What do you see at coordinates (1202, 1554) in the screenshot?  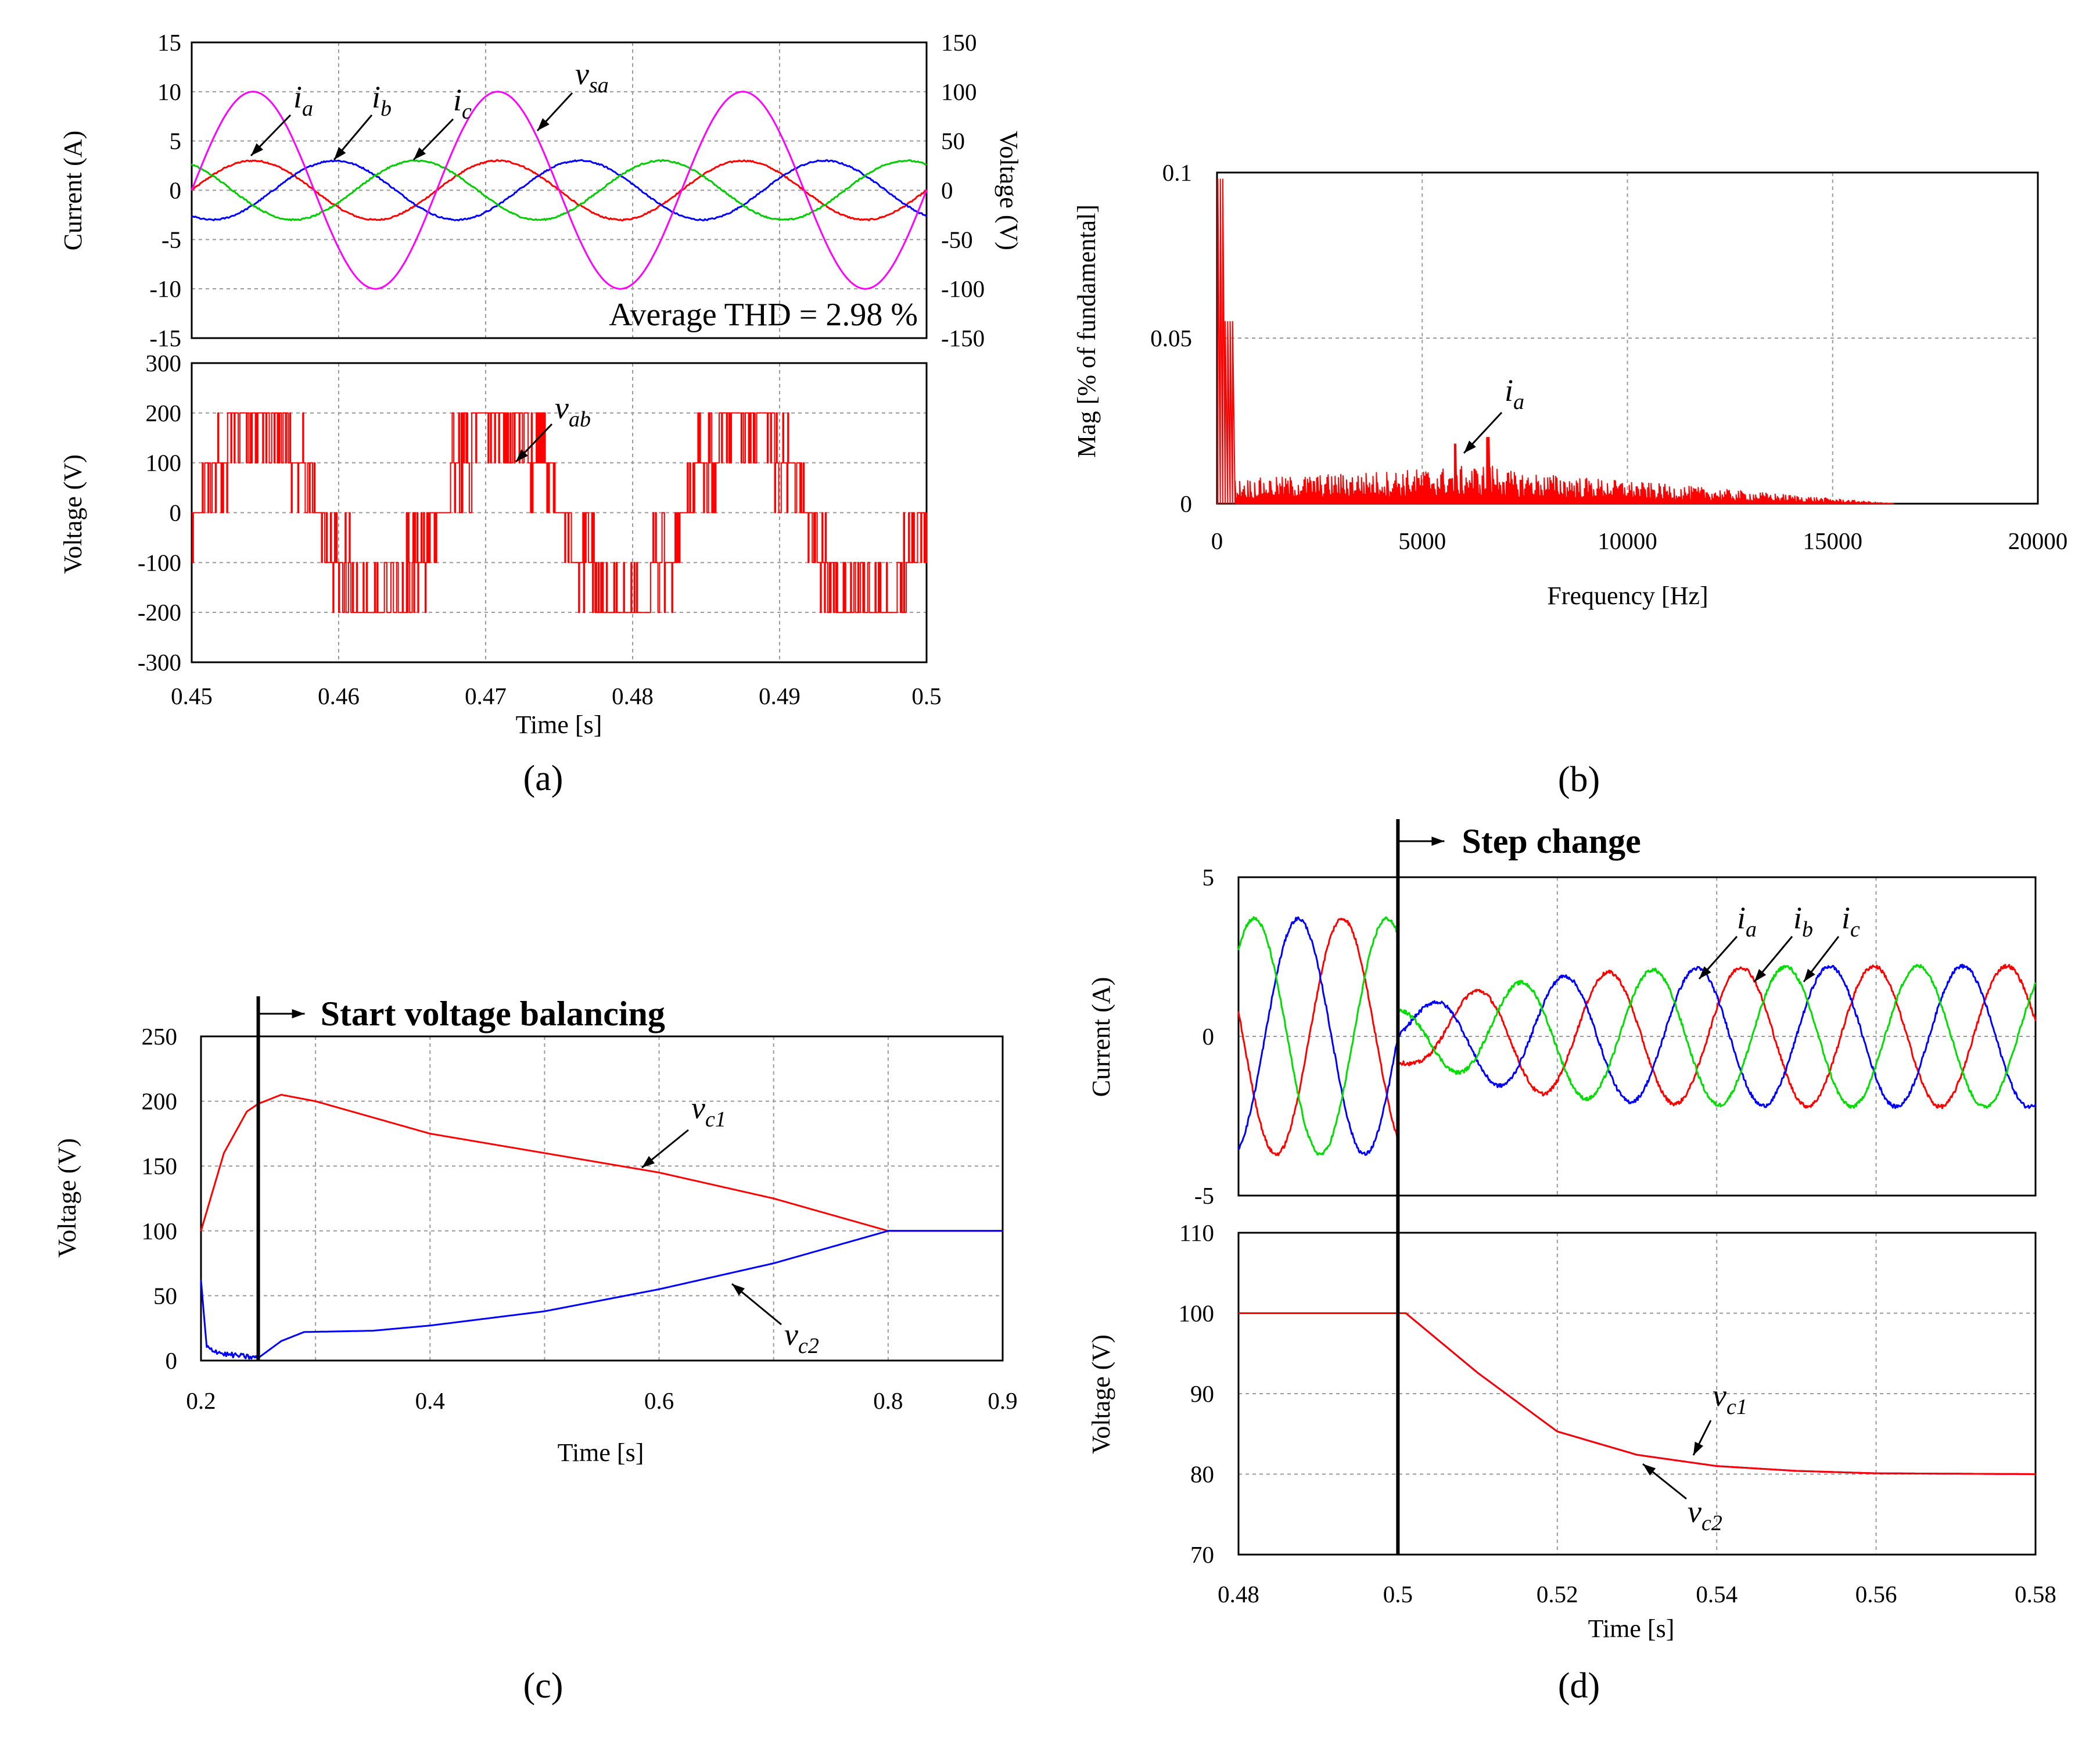 I see `panel-d-ytick-lower: 70` at bounding box center [1202, 1554].